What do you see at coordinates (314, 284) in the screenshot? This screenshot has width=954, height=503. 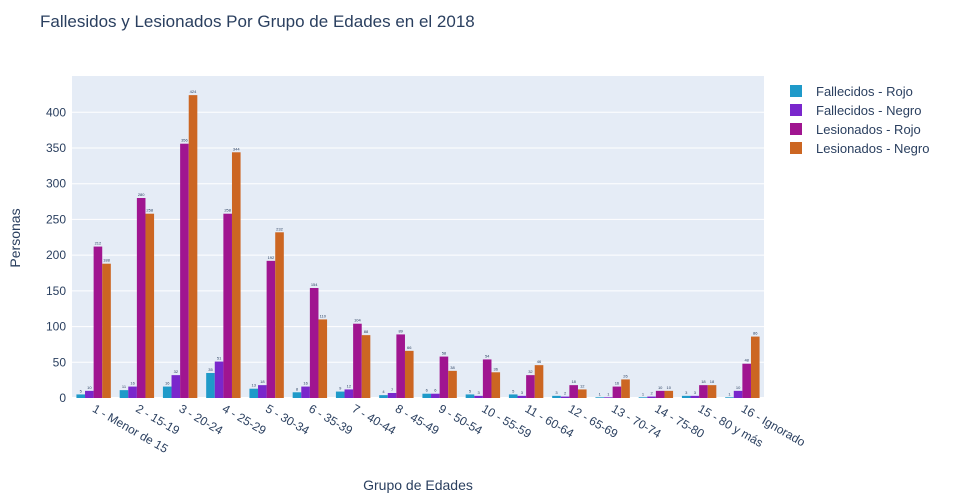 I see `bar-data-label: 154` at bounding box center [314, 284].